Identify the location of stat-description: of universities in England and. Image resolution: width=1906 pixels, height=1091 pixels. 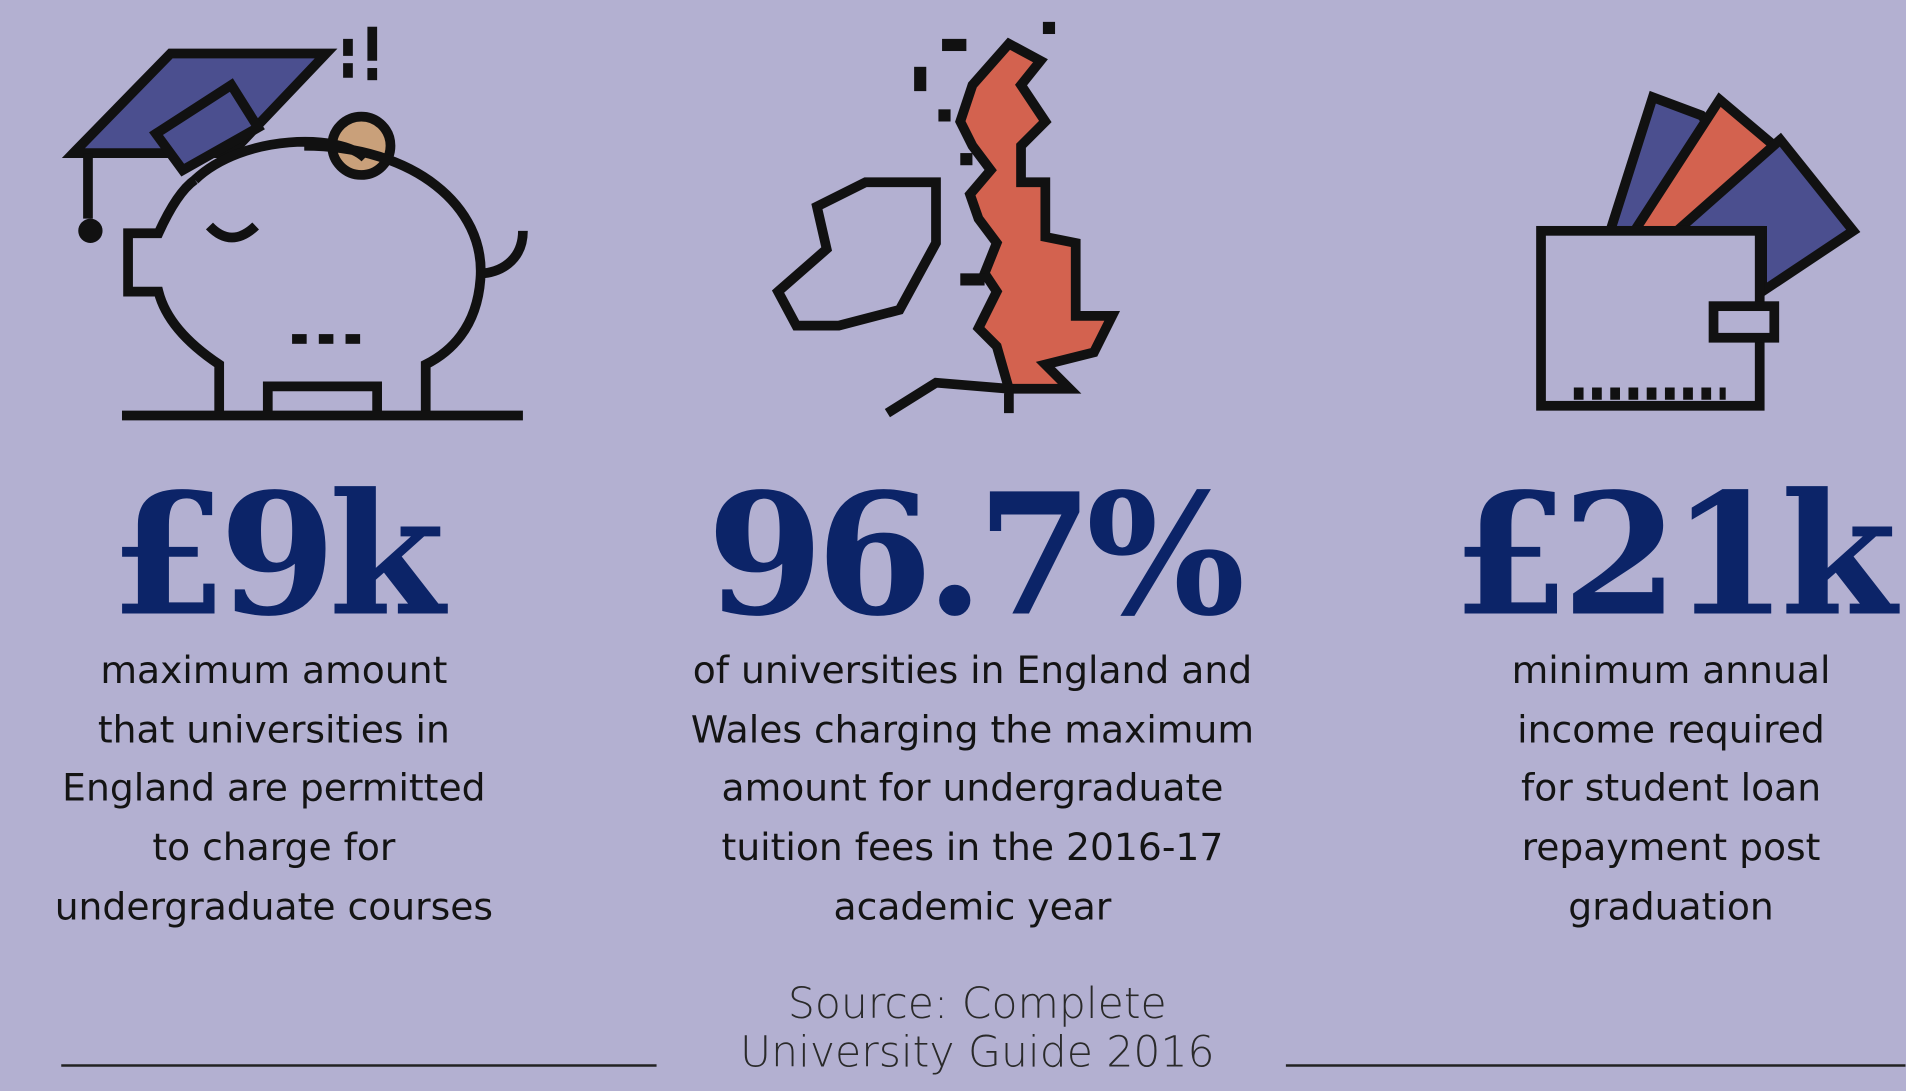
(972, 670).